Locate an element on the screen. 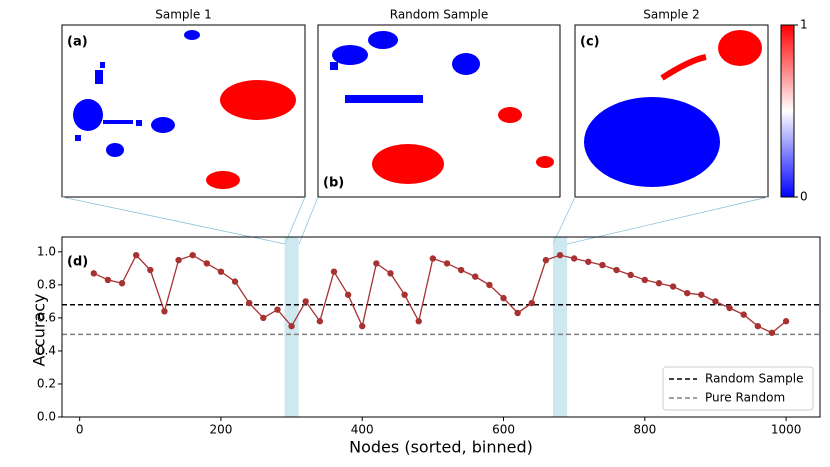  panel-label: (c) is located at coordinates (590, 42).